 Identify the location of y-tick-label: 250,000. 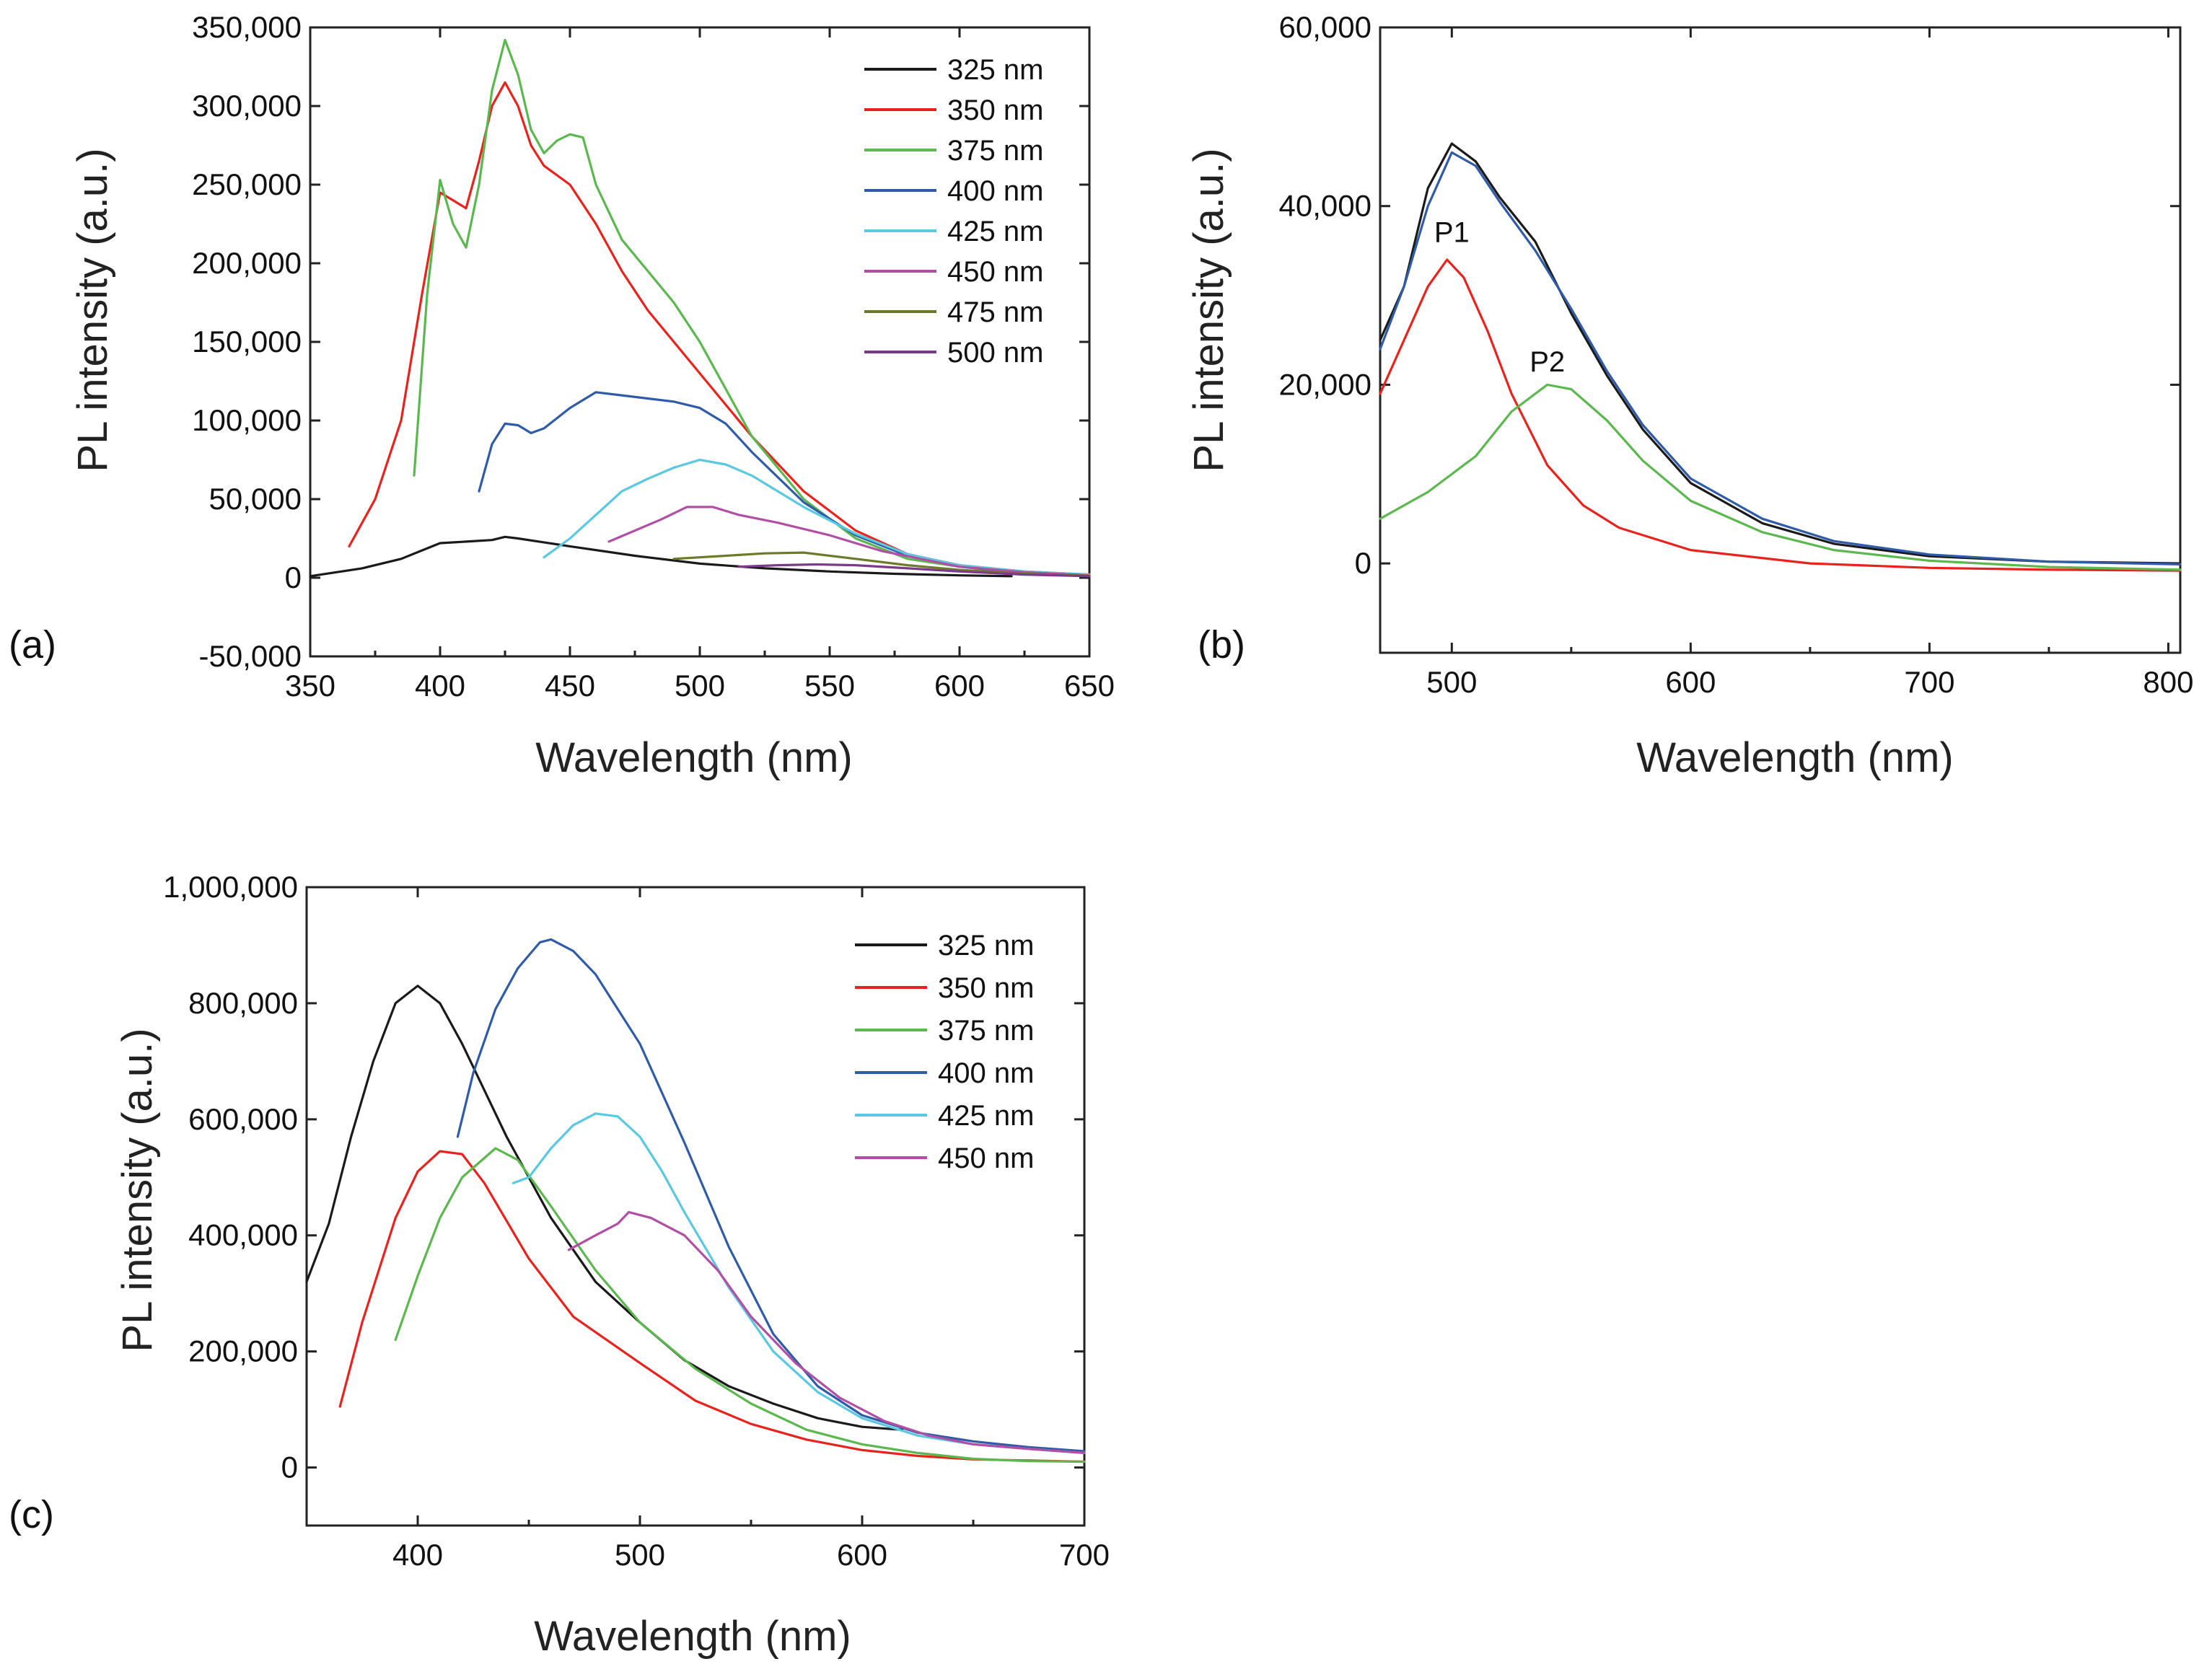
(247, 184).